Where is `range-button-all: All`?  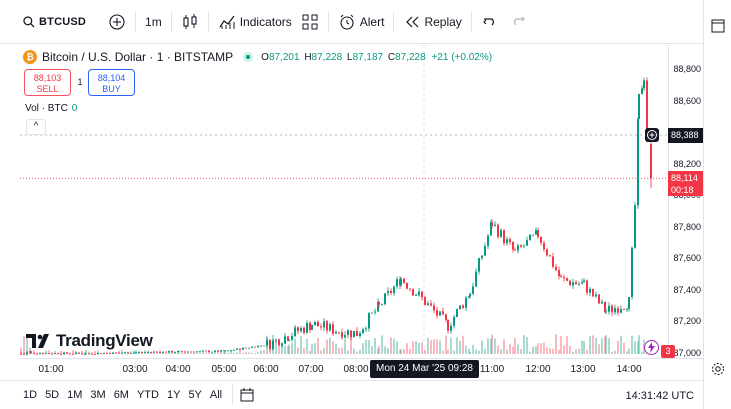
range-button-all: All is located at coordinates (216, 395).